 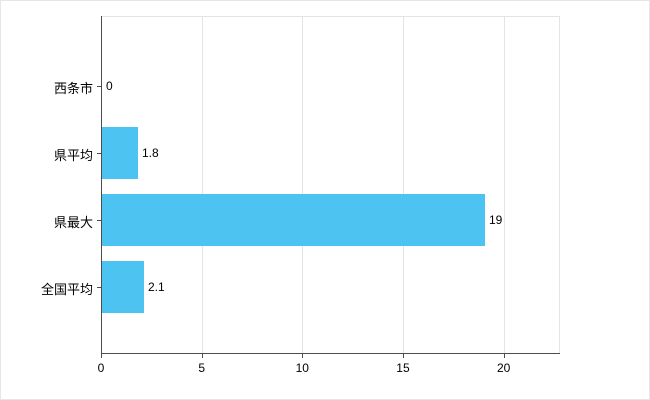 What do you see at coordinates (101, 368) in the screenshot?
I see `x-tick-label: 0` at bounding box center [101, 368].